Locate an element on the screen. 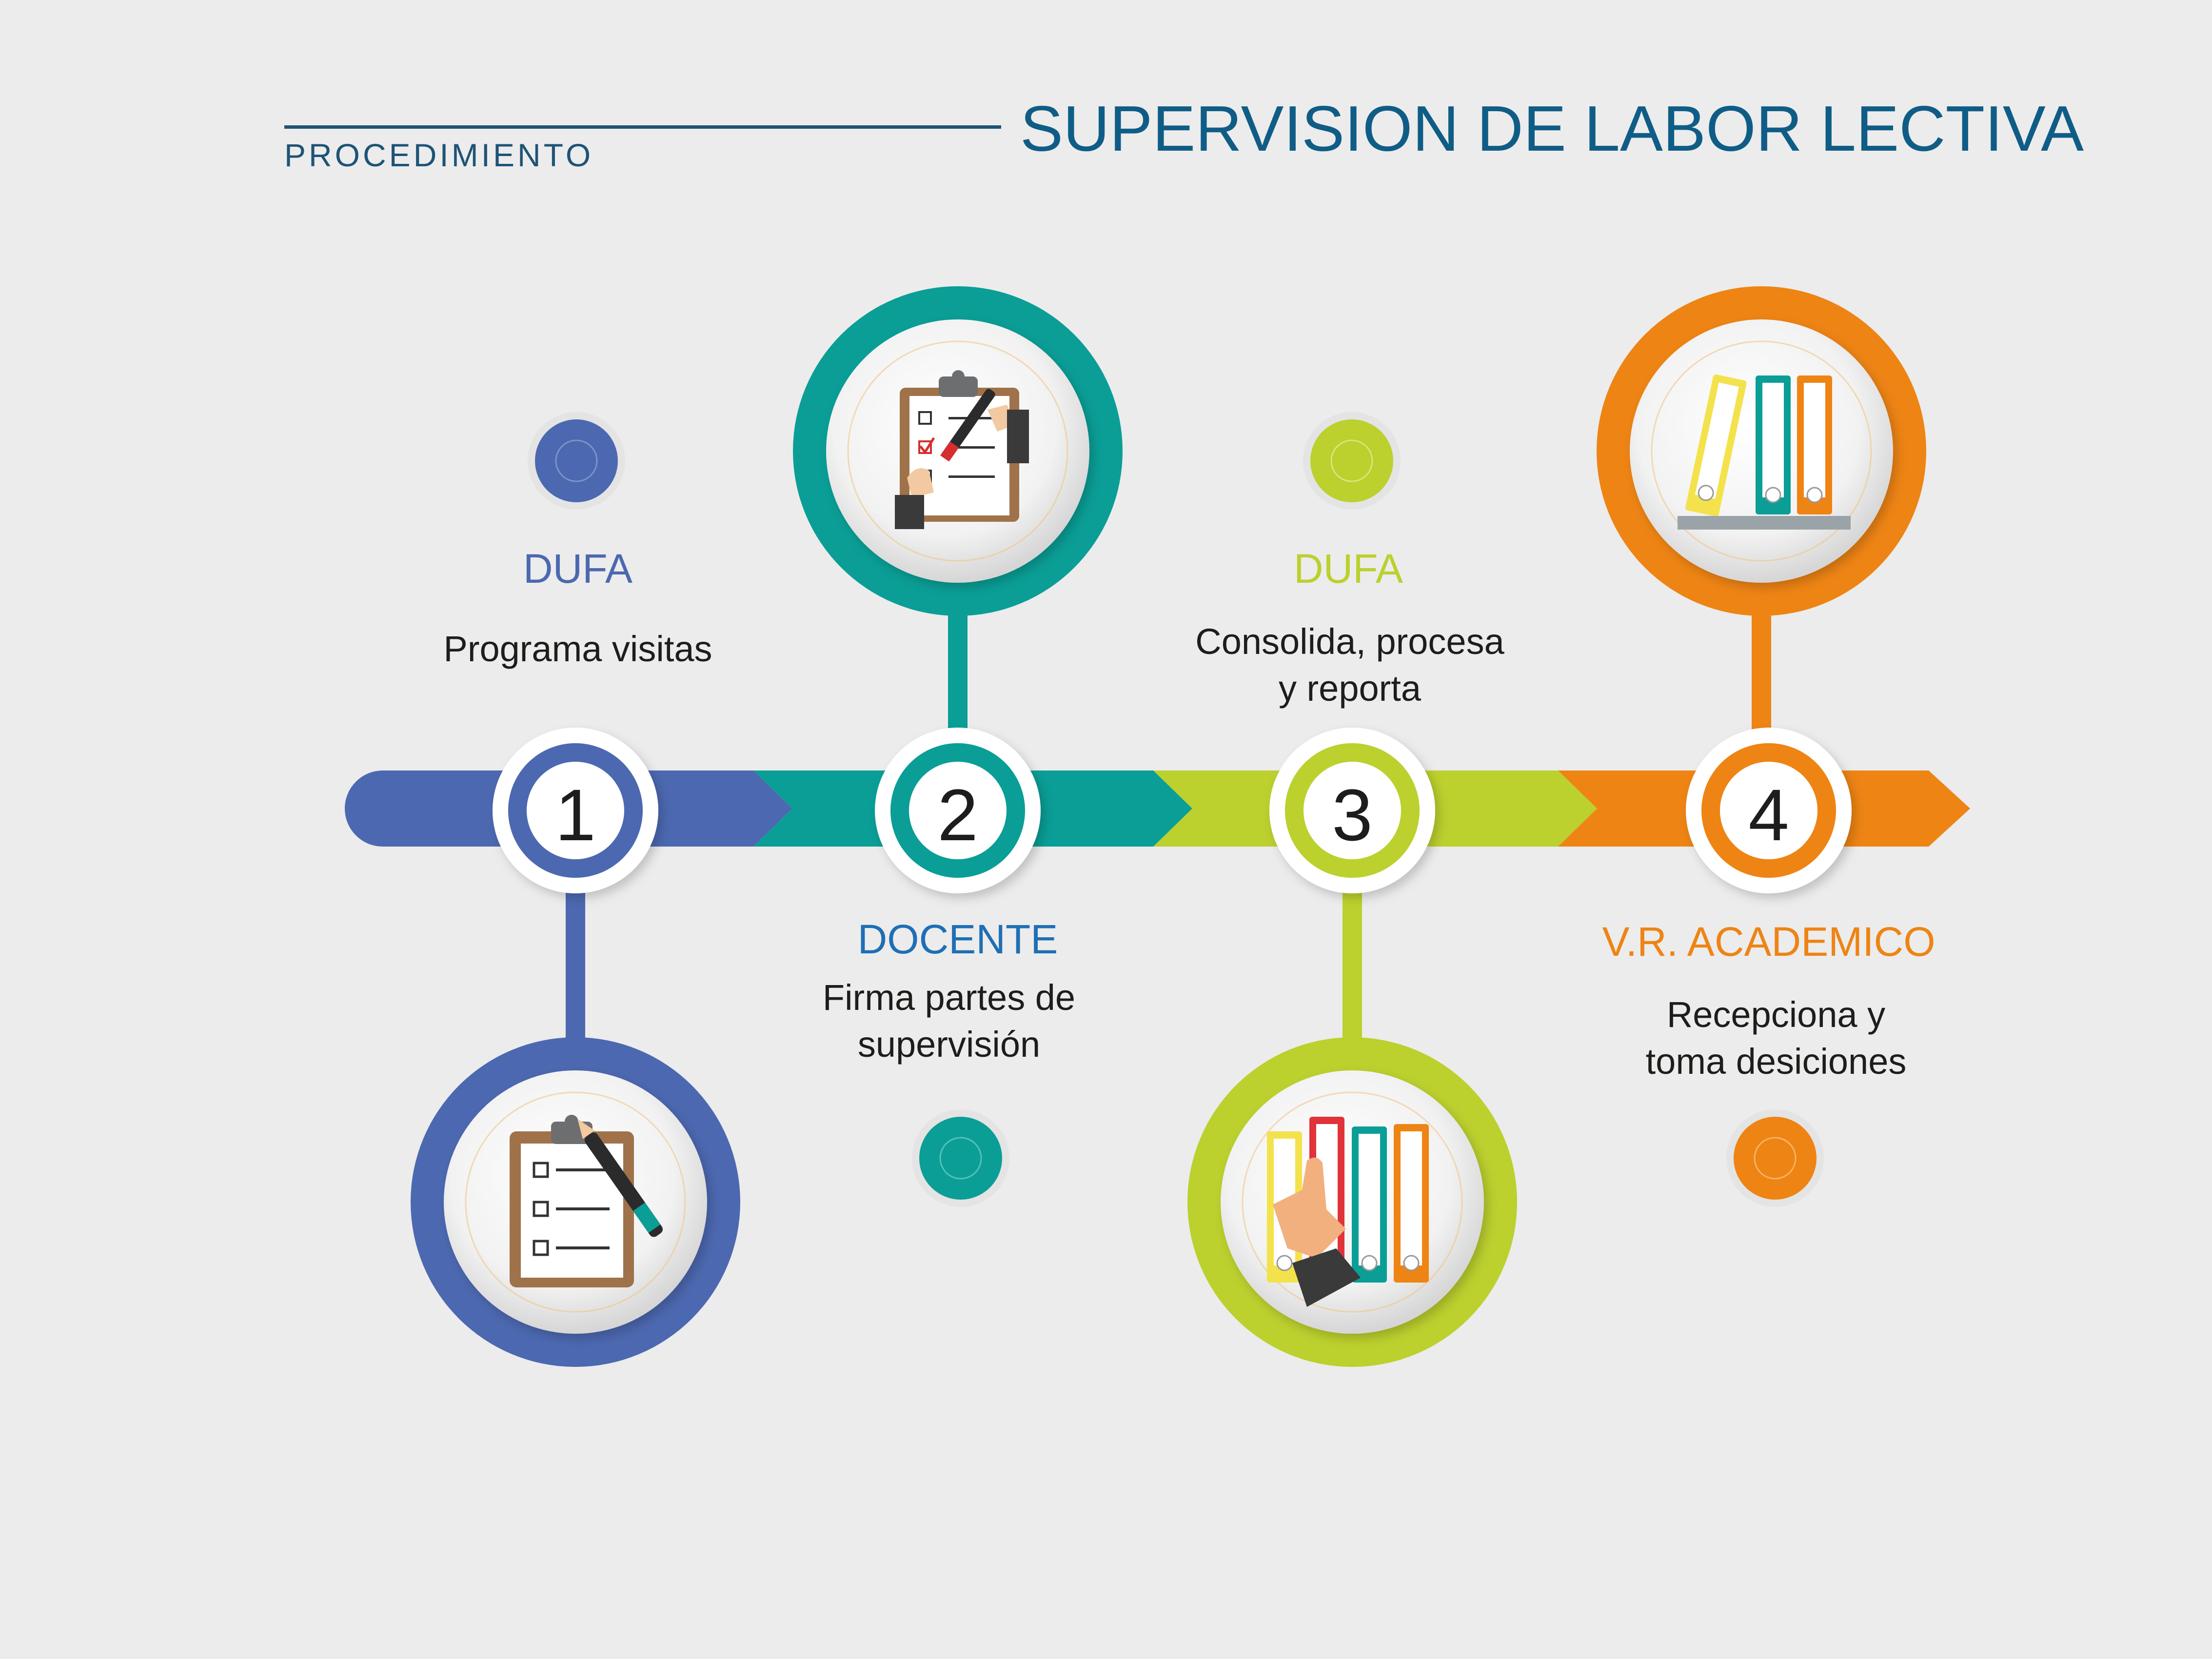  step-desc-1: Programa visitas is located at coordinates (578, 649).